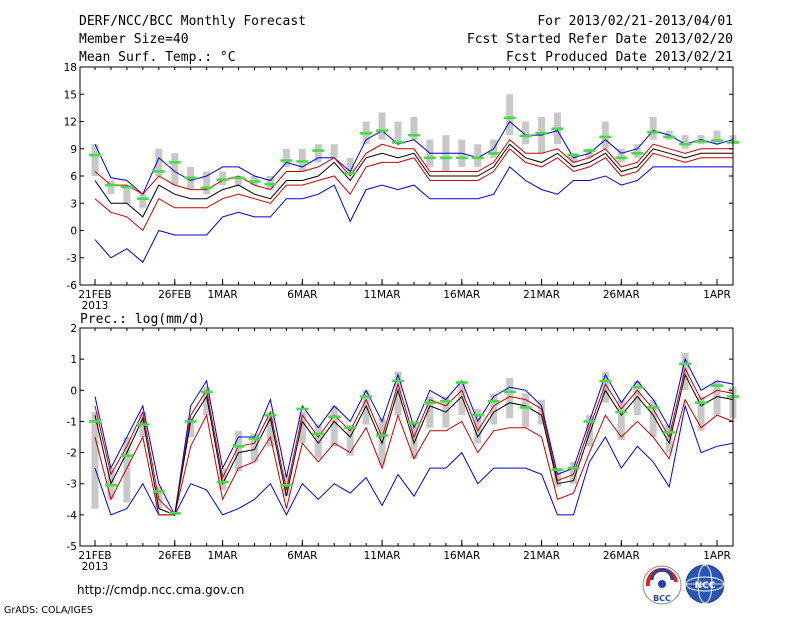 The width and height of the screenshot is (800, 618). I want to click on prec-line-lower-blue, so click(413, 459).